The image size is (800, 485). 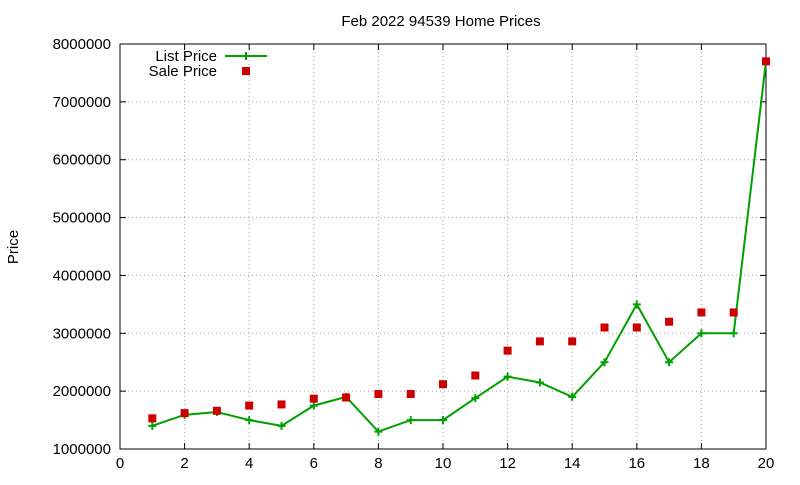 What do you see at coordinates (82, 44) in the screenshot?
I see `y-tick-label: 8000000` at bounding box center [82, 44].